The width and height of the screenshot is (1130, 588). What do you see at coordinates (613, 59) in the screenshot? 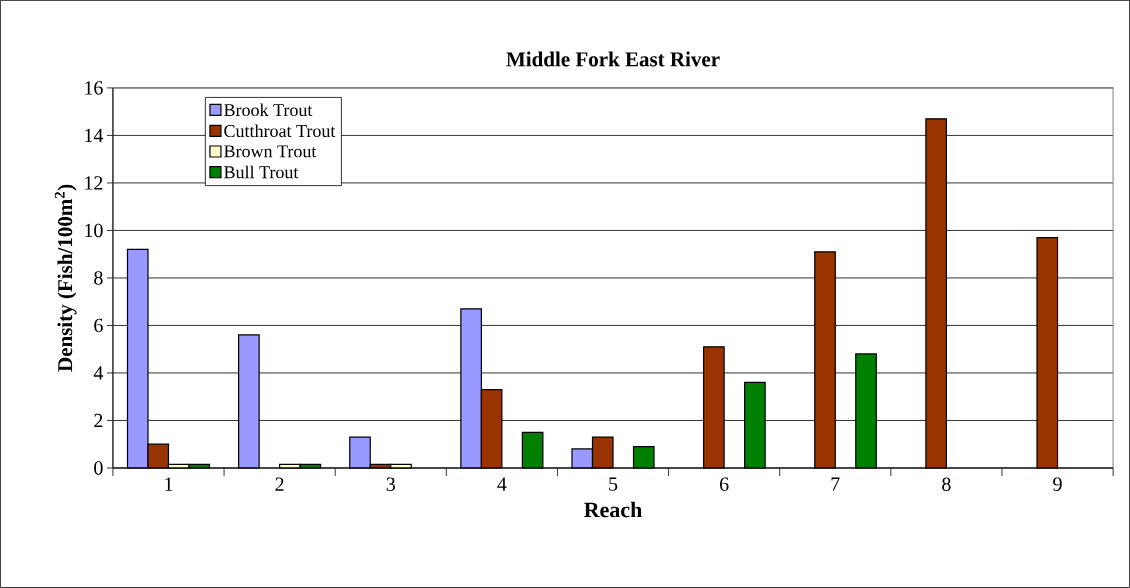
I see `chart-title: Middle Fork East River` at bounding box center [613, 59].